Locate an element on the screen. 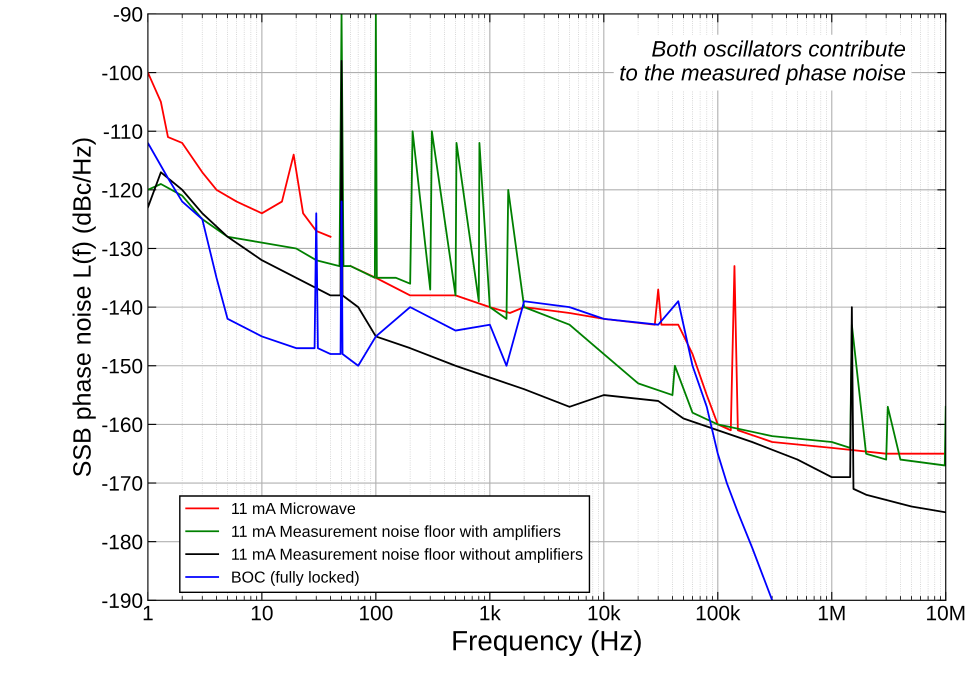 Image resolution: width=973 pixels, height=698 pixels. y-tick-label: -110 is located at coordinates (123, 131).